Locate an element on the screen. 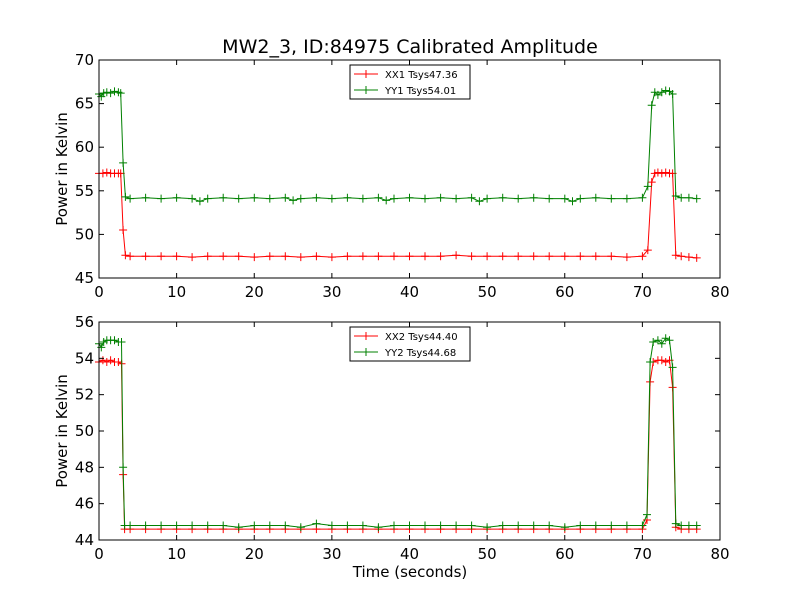  bottom-legend: XX2 Tsys44.40 YY2 Tsys44.68 is located at coordinates (410, 344).